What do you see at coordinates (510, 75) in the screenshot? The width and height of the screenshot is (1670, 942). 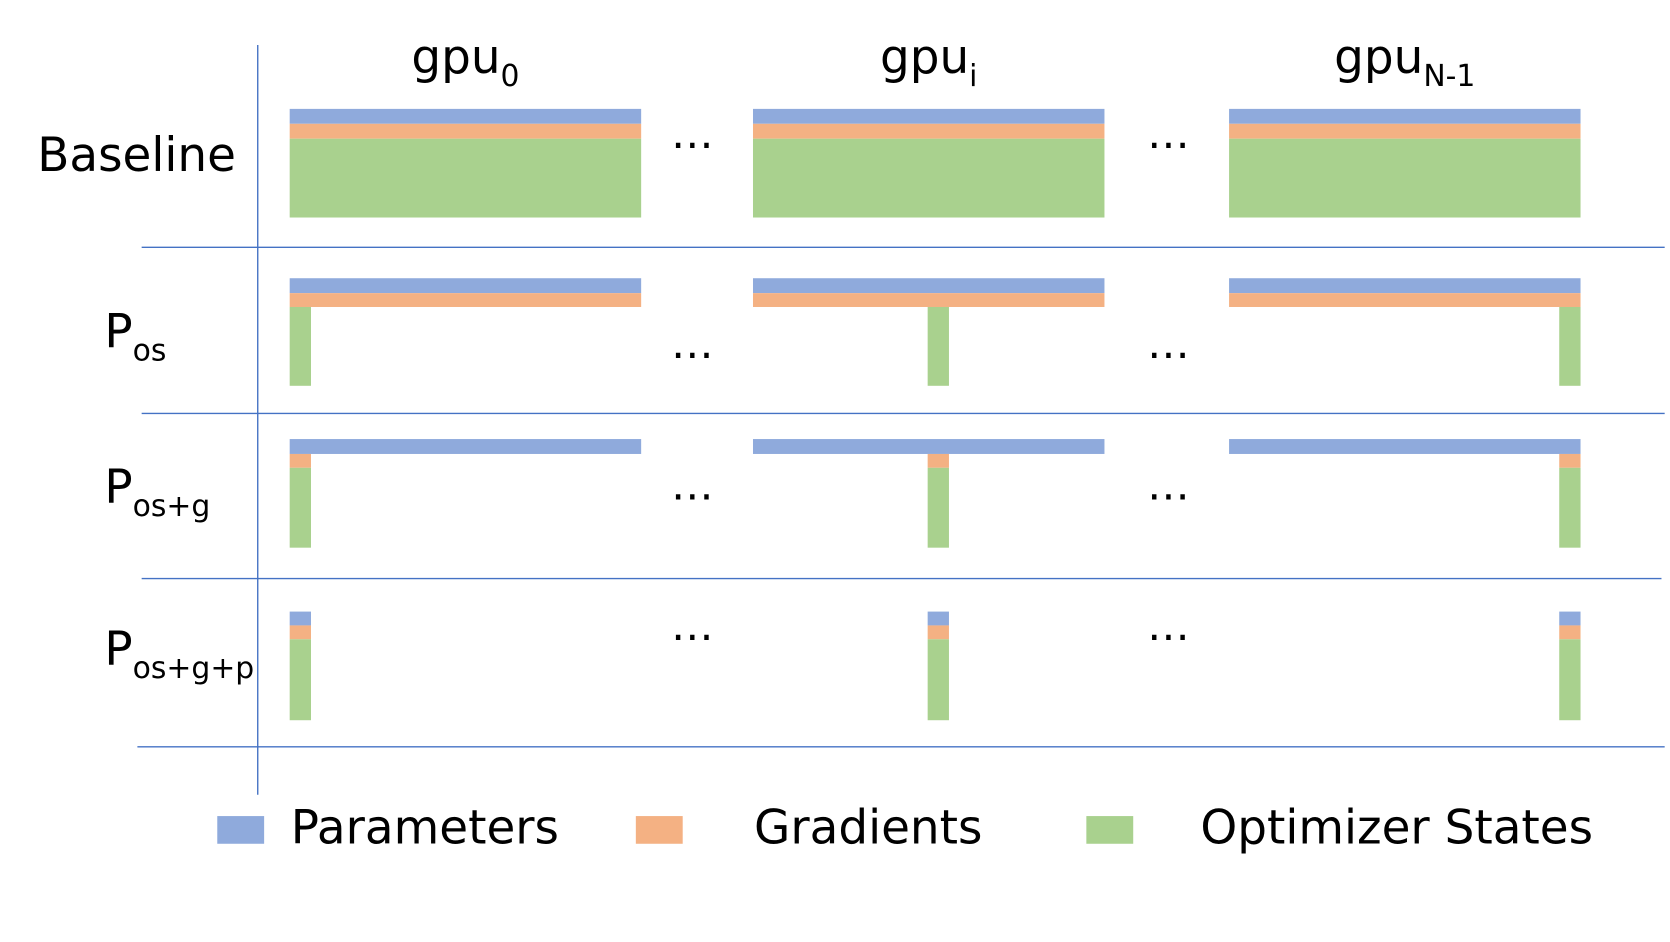 I see `column-header-sub: 0` at bounding box center [510, 75].